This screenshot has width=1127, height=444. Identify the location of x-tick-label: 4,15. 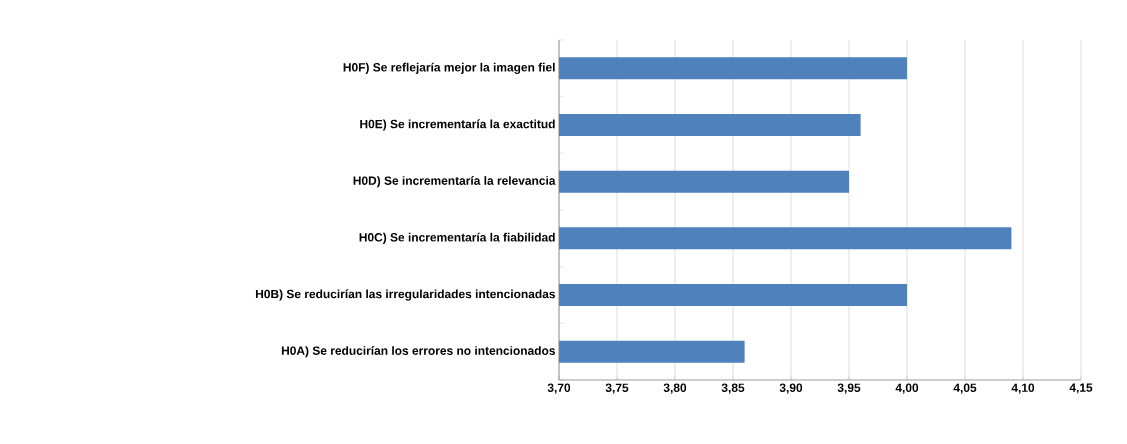
(1081, 388).